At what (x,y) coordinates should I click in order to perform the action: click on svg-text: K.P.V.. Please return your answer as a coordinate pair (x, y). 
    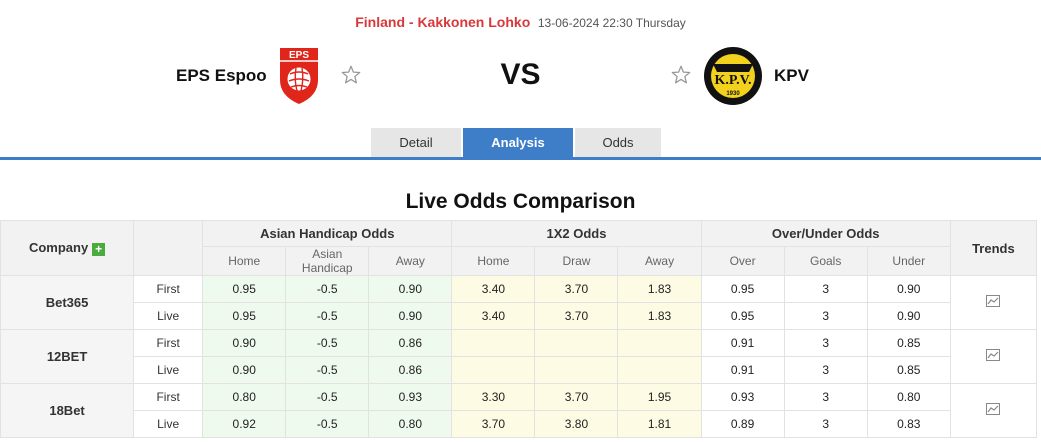
    Looking at the image, I should click on (733, 80).